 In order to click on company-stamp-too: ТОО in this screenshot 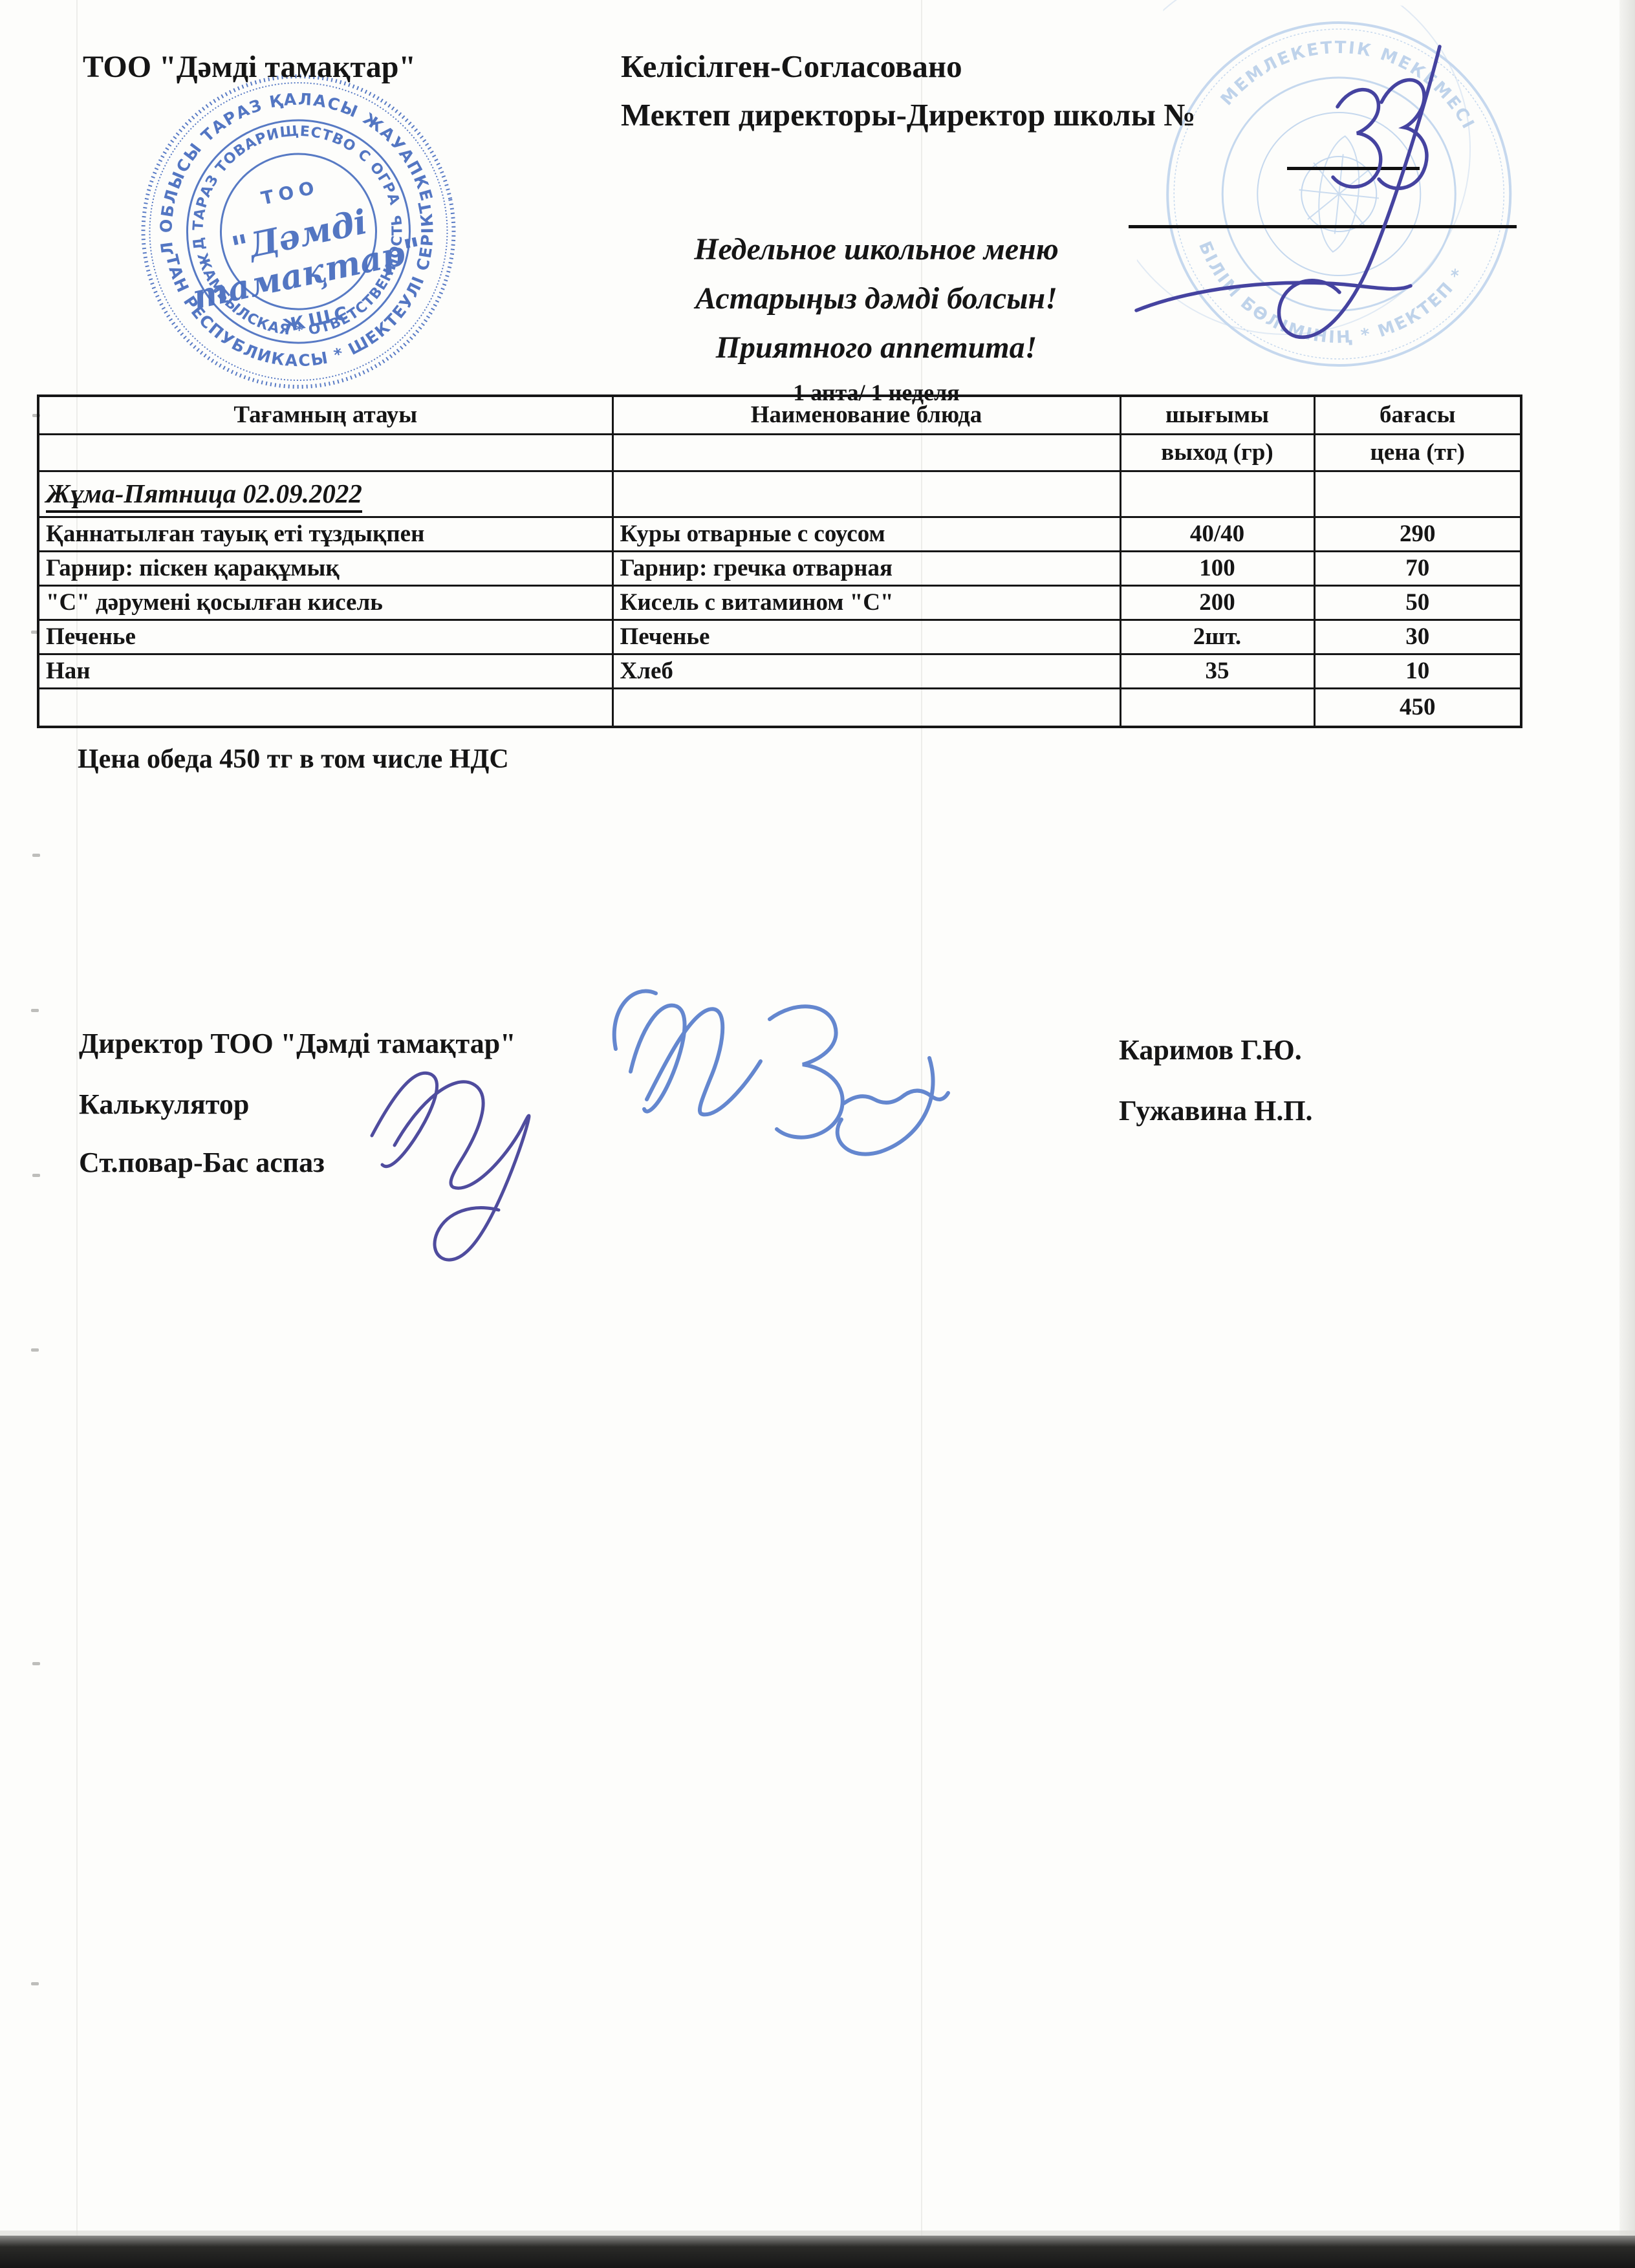, I will do `click(290, 192)`.